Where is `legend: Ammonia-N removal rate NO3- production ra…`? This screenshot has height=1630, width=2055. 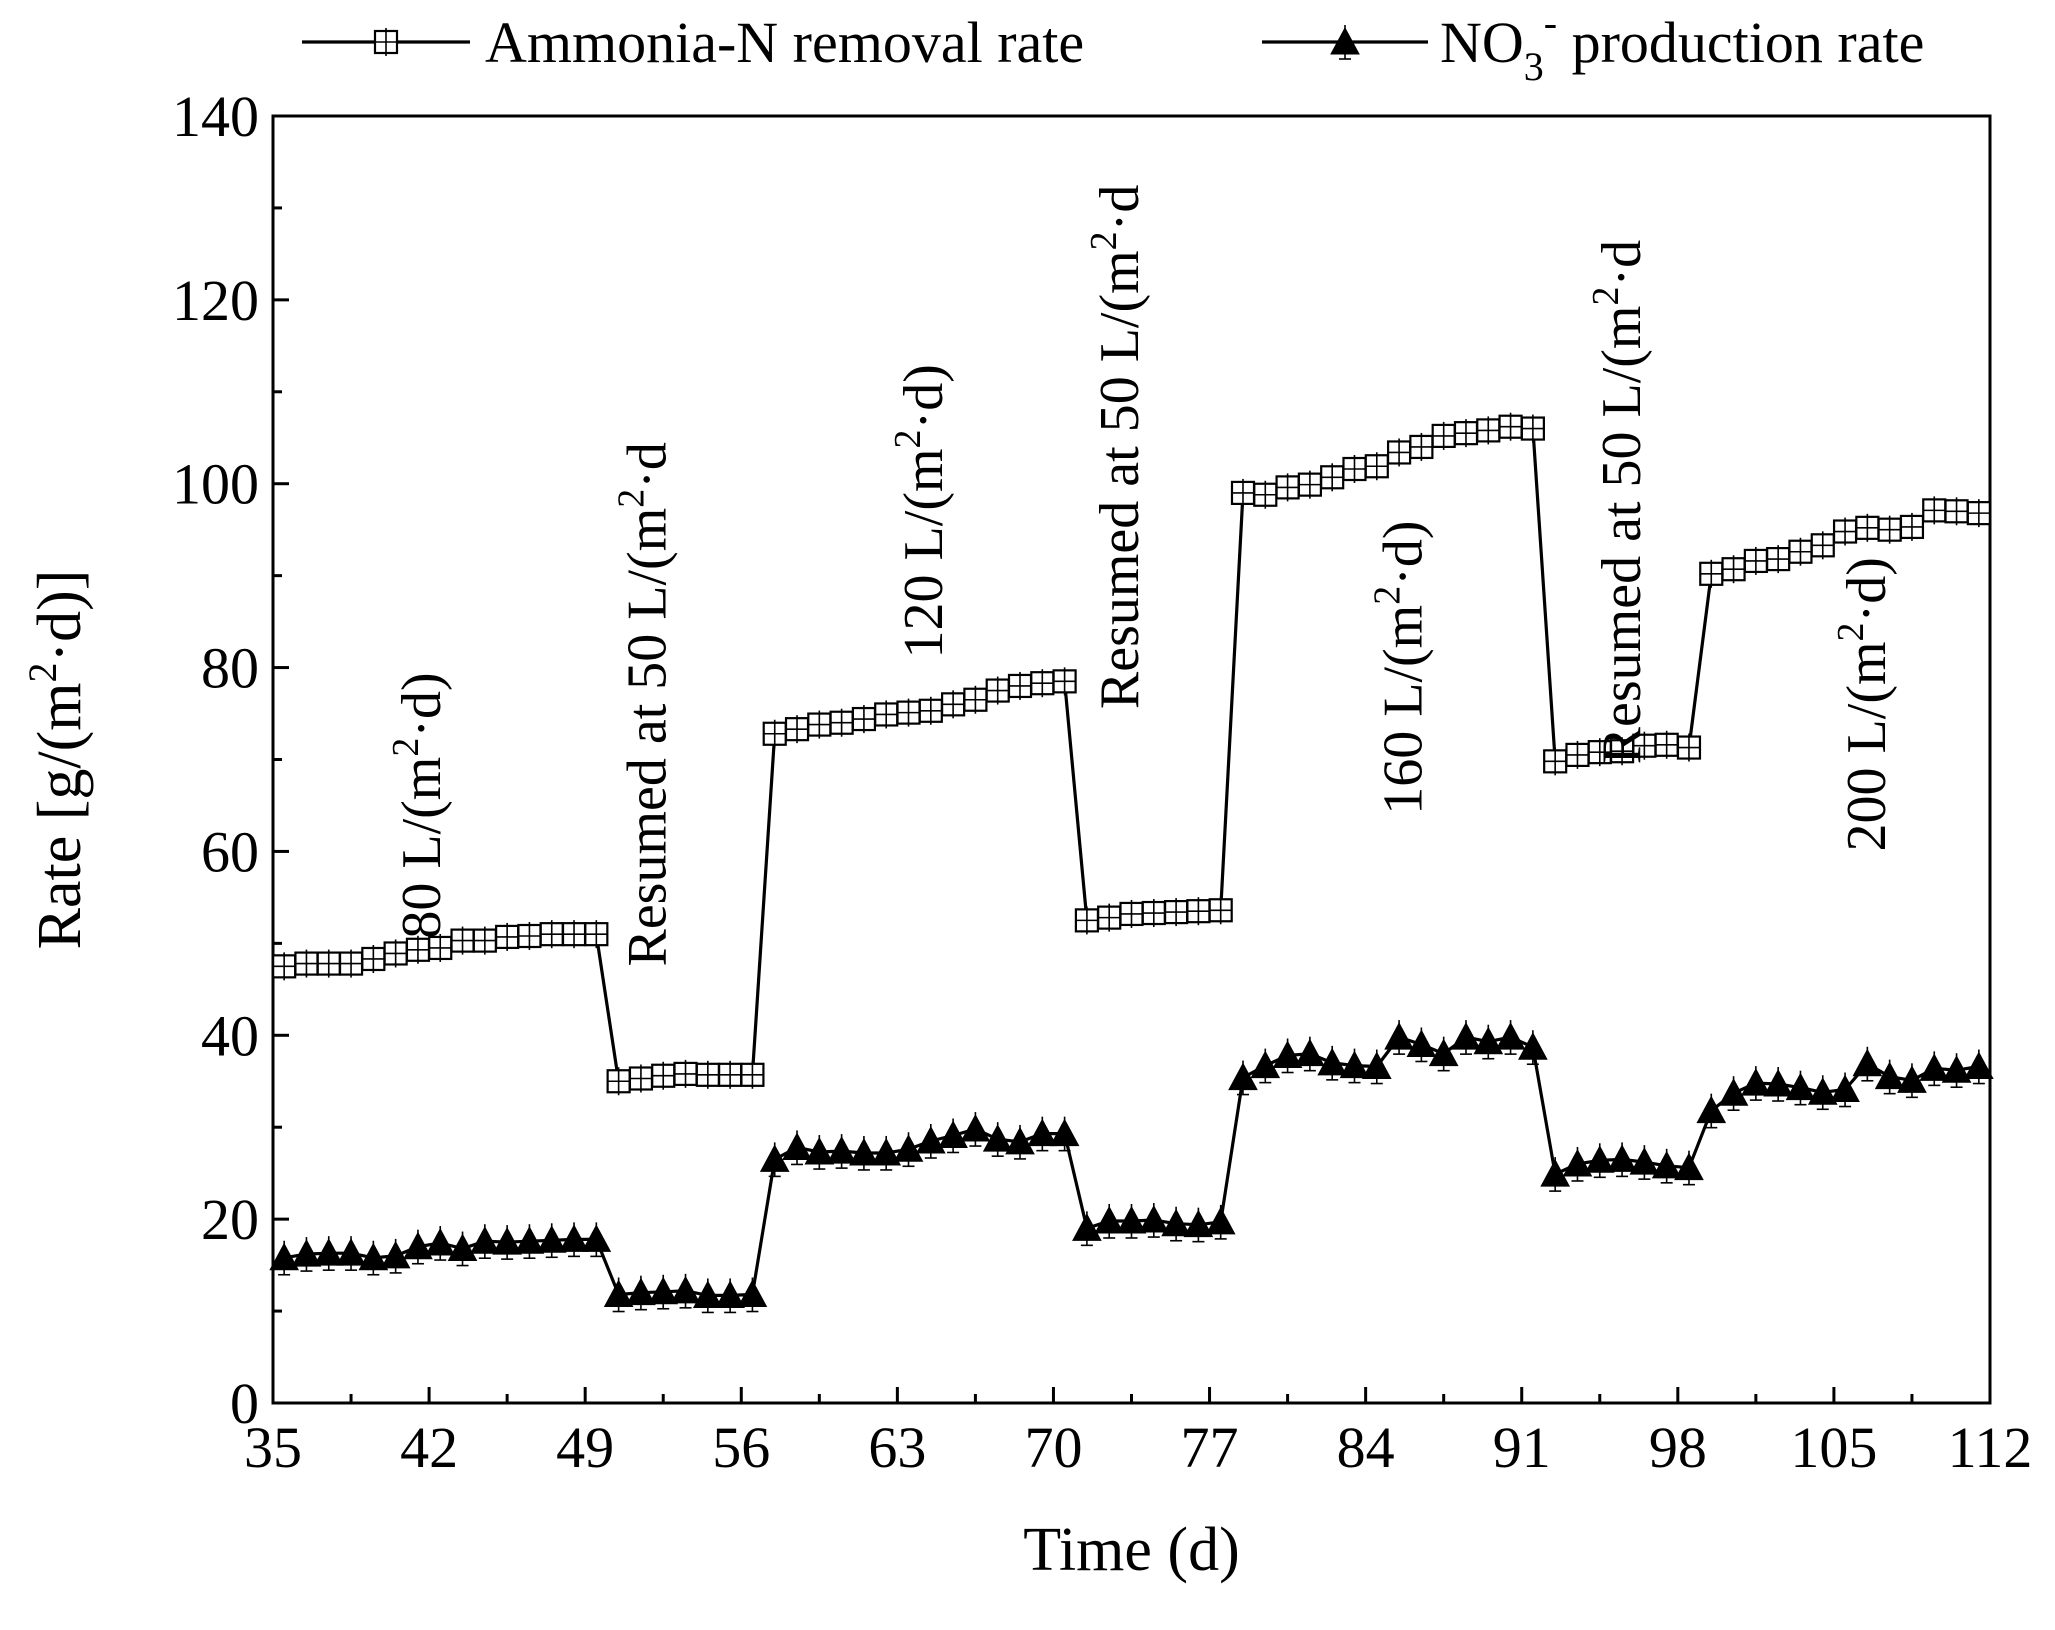
legend: Ammonia-N removal rate NO3- production ra… is located at coordinates (1113, 44).